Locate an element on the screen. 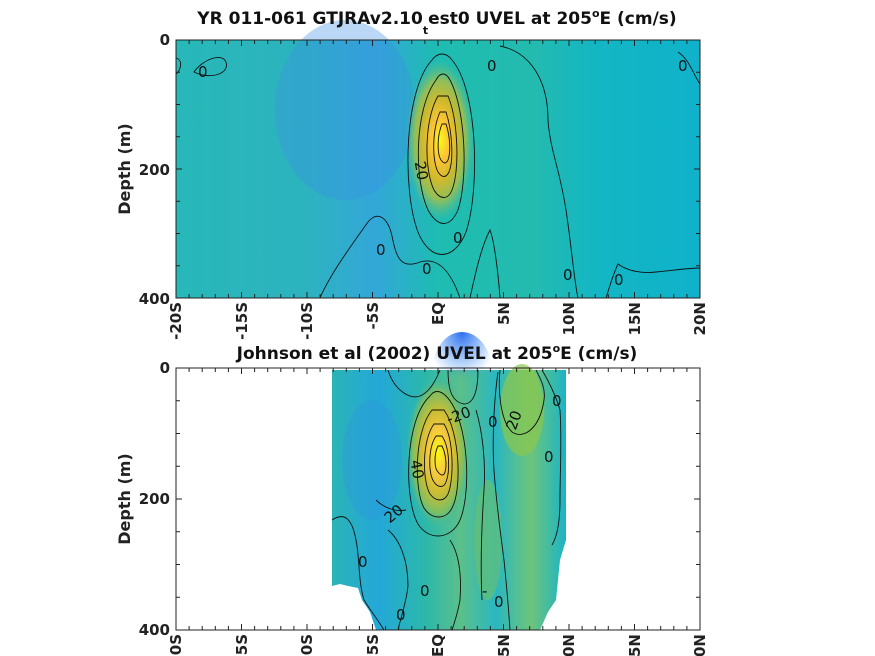 The image size is (875, 656). panel-1-x-tick: -10S is located at coordinates (307, 321).